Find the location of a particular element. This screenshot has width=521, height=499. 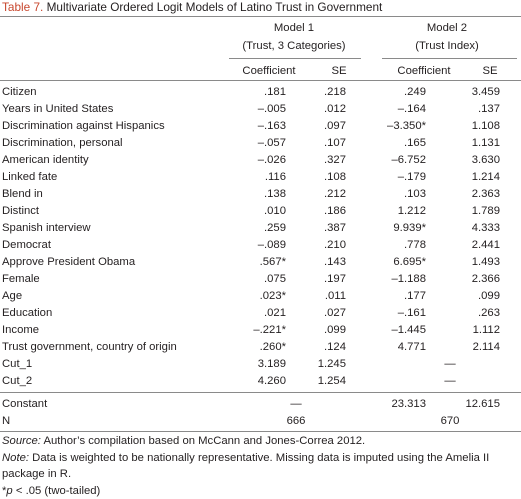

m1-se: 1.245 is located at coordinates (323, 364).